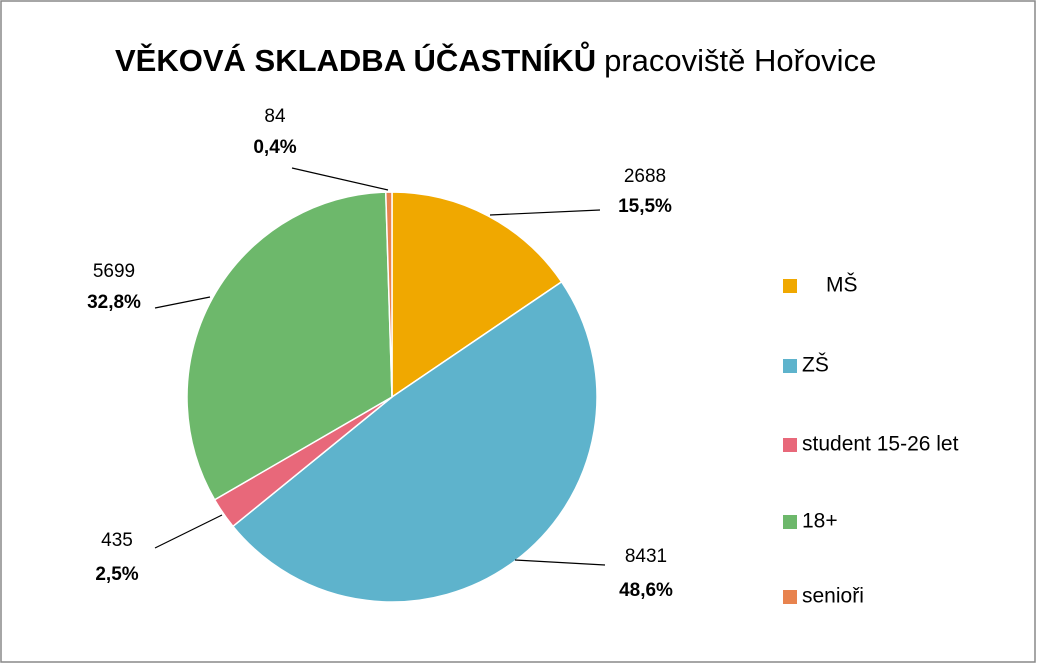 The height and width of the screenshot is (664, 1037). Describe the element at coordinates (645, 176) in the screenshot. I see `data-label: 2688` at that location.